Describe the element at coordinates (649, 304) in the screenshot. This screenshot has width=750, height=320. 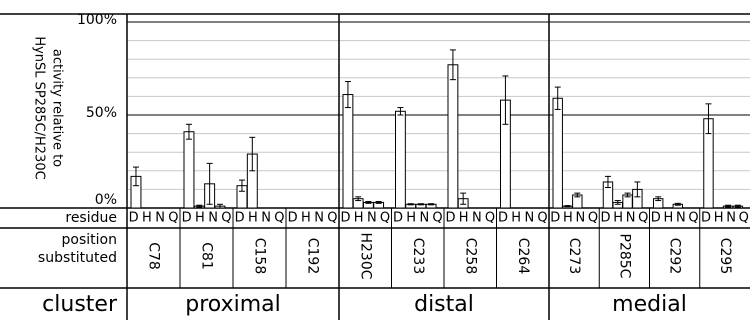
I see `cluster-label: medial` at that location.